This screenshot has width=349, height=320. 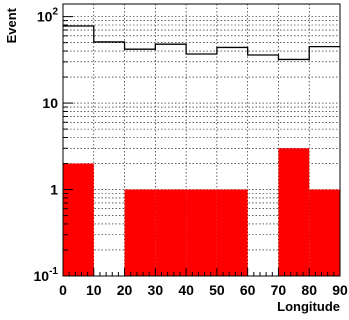 What do you see at coordinates (309, 290) in the screenshot?
I see `x-tick-label: 80` at bounding box center [309, 290].